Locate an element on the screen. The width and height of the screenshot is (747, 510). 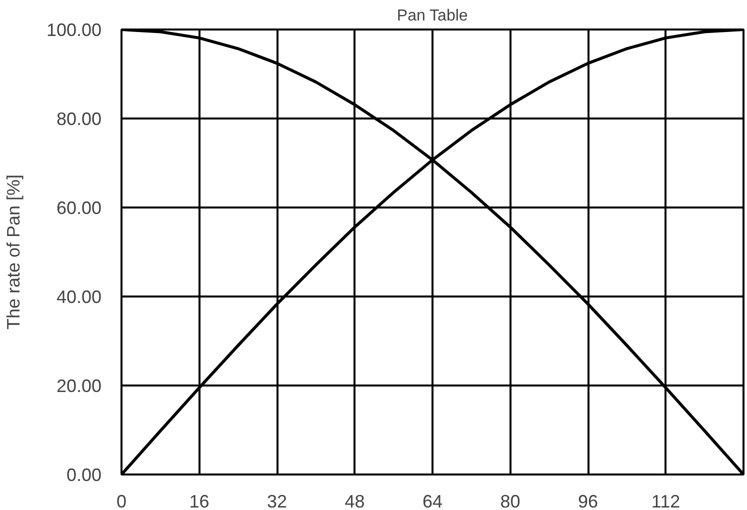
x-tick-label: 16 is located at coordinates (199, 501).